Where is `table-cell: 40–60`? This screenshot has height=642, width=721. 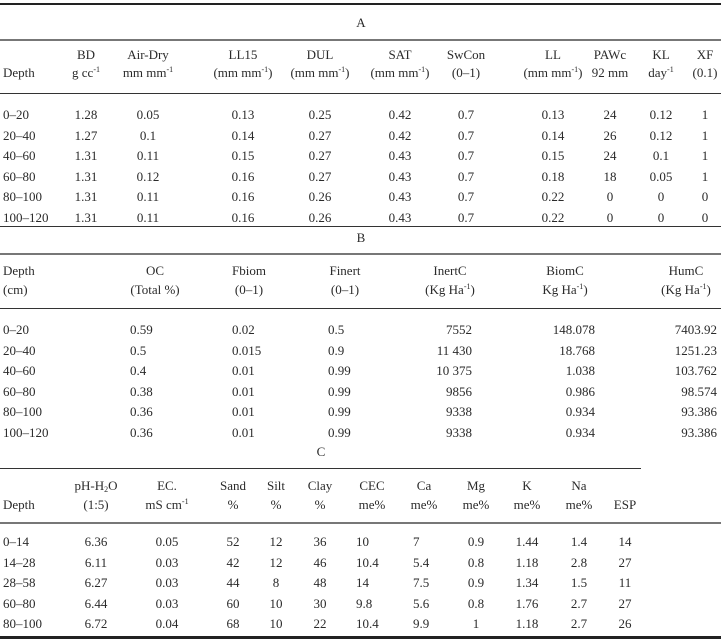
table-cell: 40–60 is located at coordinates (19, 155).